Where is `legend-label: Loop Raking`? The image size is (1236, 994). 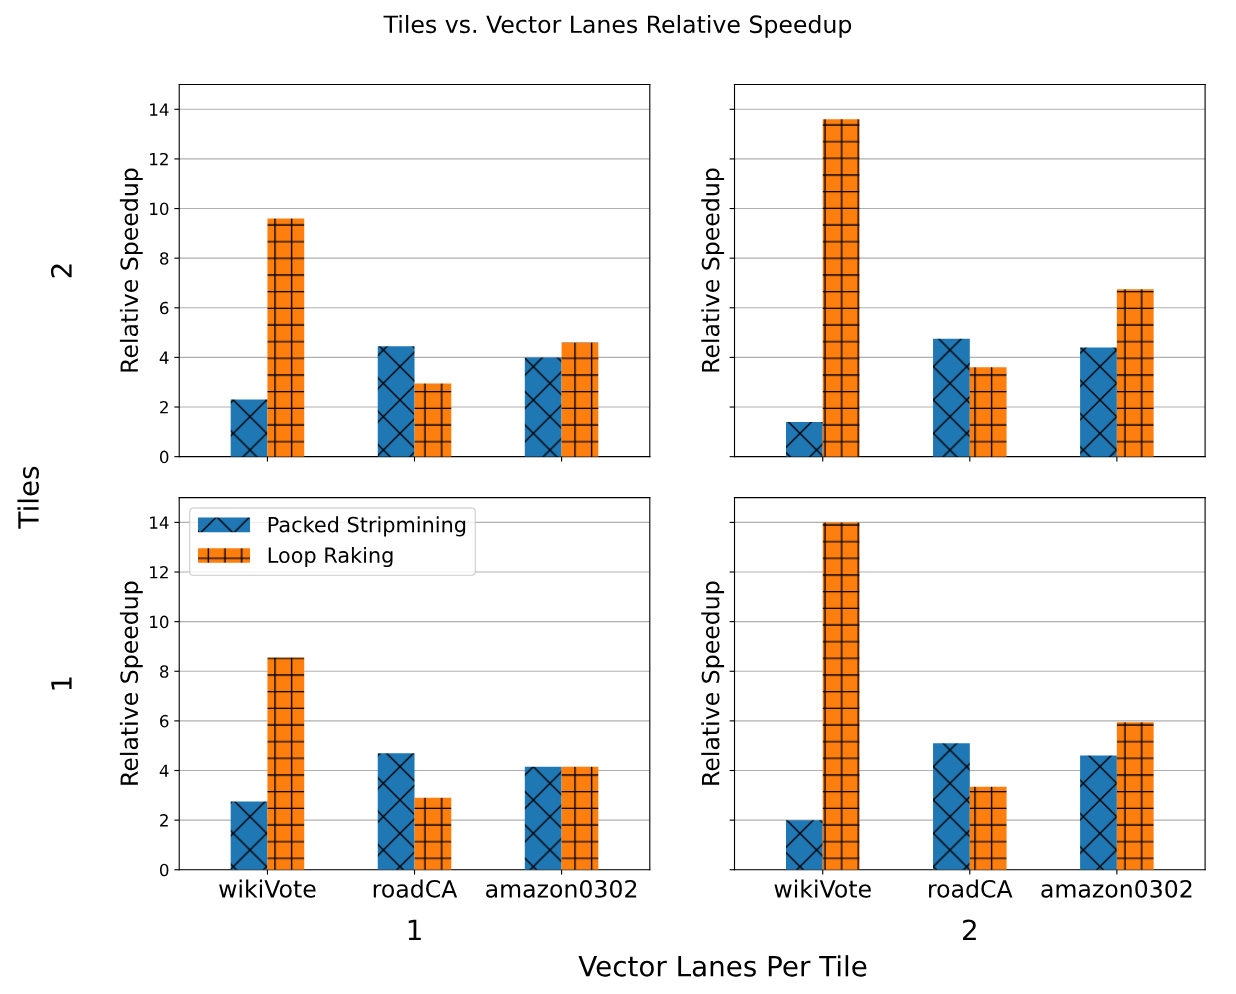 legend-label: Loop Raking is located at coordinates (330, 557).